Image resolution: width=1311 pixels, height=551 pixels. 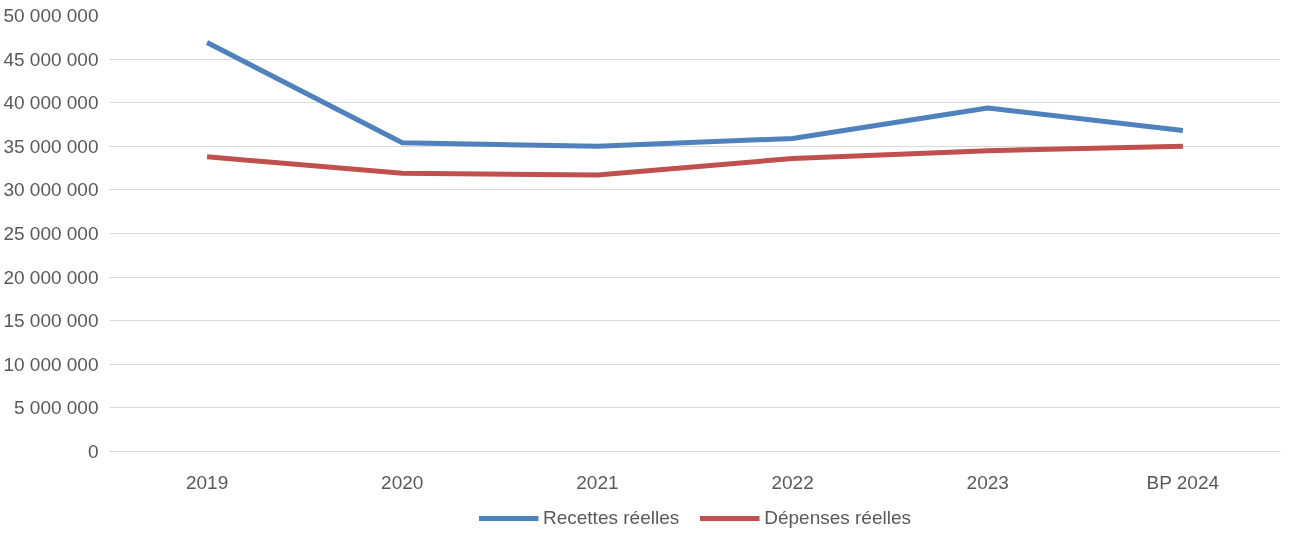 What do you see at coordinates (207, 482) in the screenshot?
I see `x-tick-label: 2019` at bounding box center [207, 482].